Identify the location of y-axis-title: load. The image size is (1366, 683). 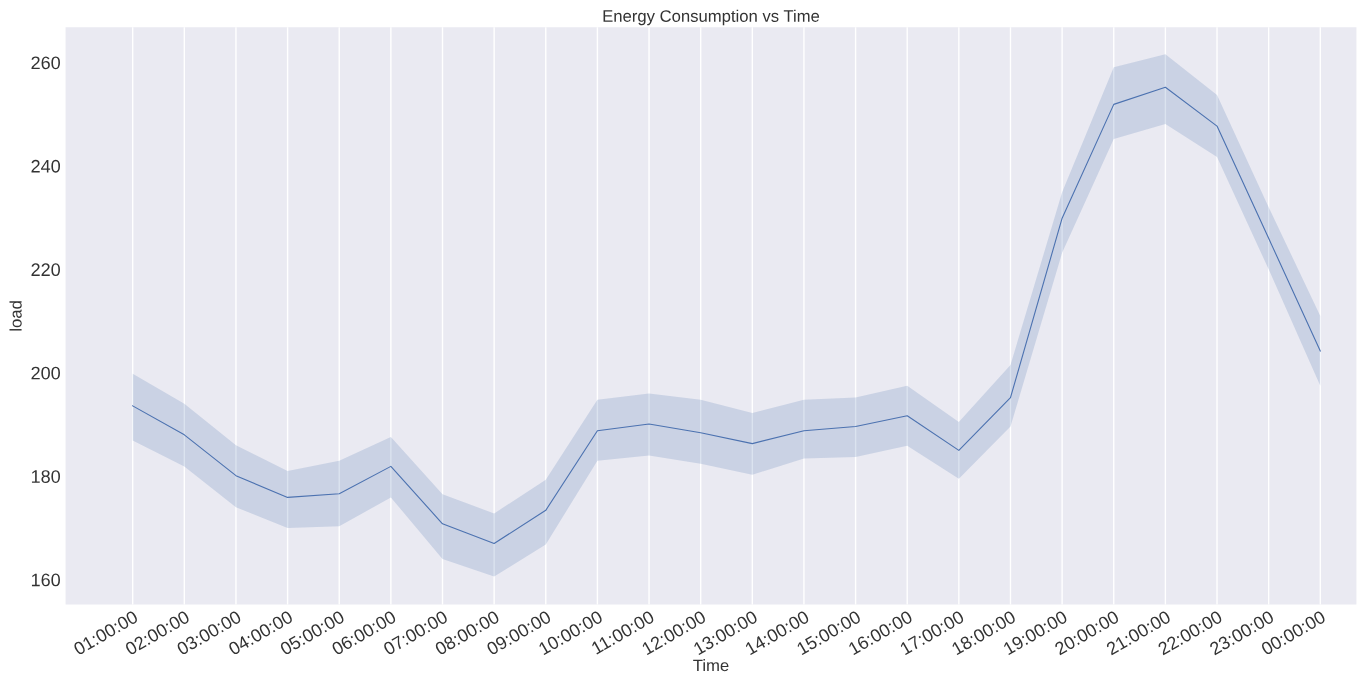
(15, 316).